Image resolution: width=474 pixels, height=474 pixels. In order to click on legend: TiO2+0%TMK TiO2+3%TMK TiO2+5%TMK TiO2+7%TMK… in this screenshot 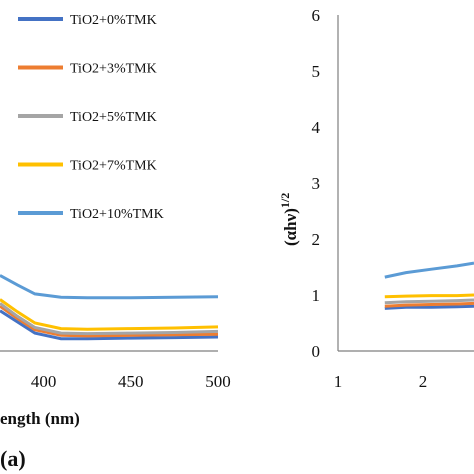, I will do `click(91, 117)`.